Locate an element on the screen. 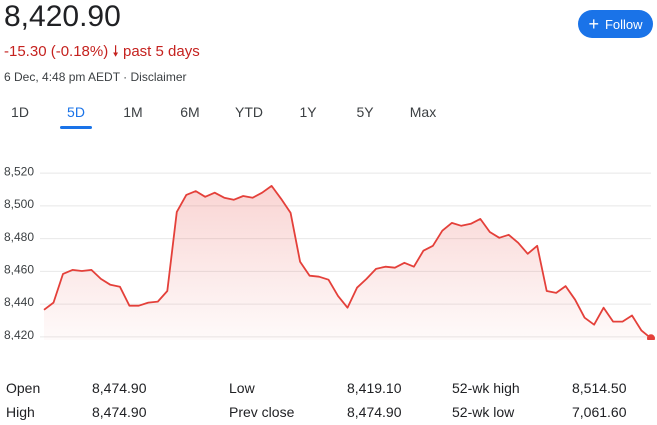 The width and height of the screenshot is (657, 425). follow-label: Follow is located at coordinates (623, 24).